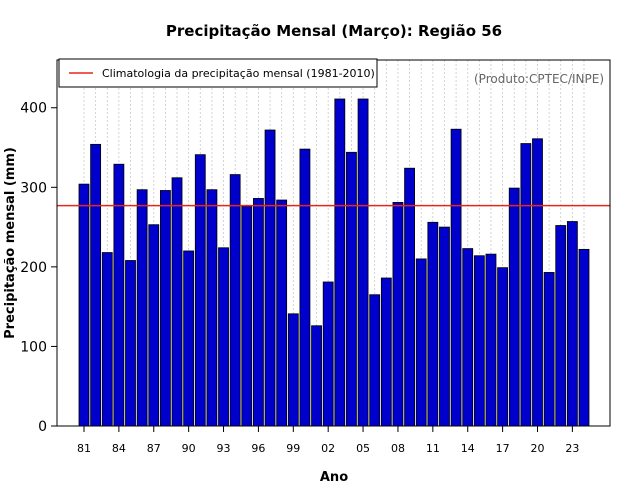  Describe the element at coordinates (514, 307) in the screenshot. I see `bar-2018` at that location.